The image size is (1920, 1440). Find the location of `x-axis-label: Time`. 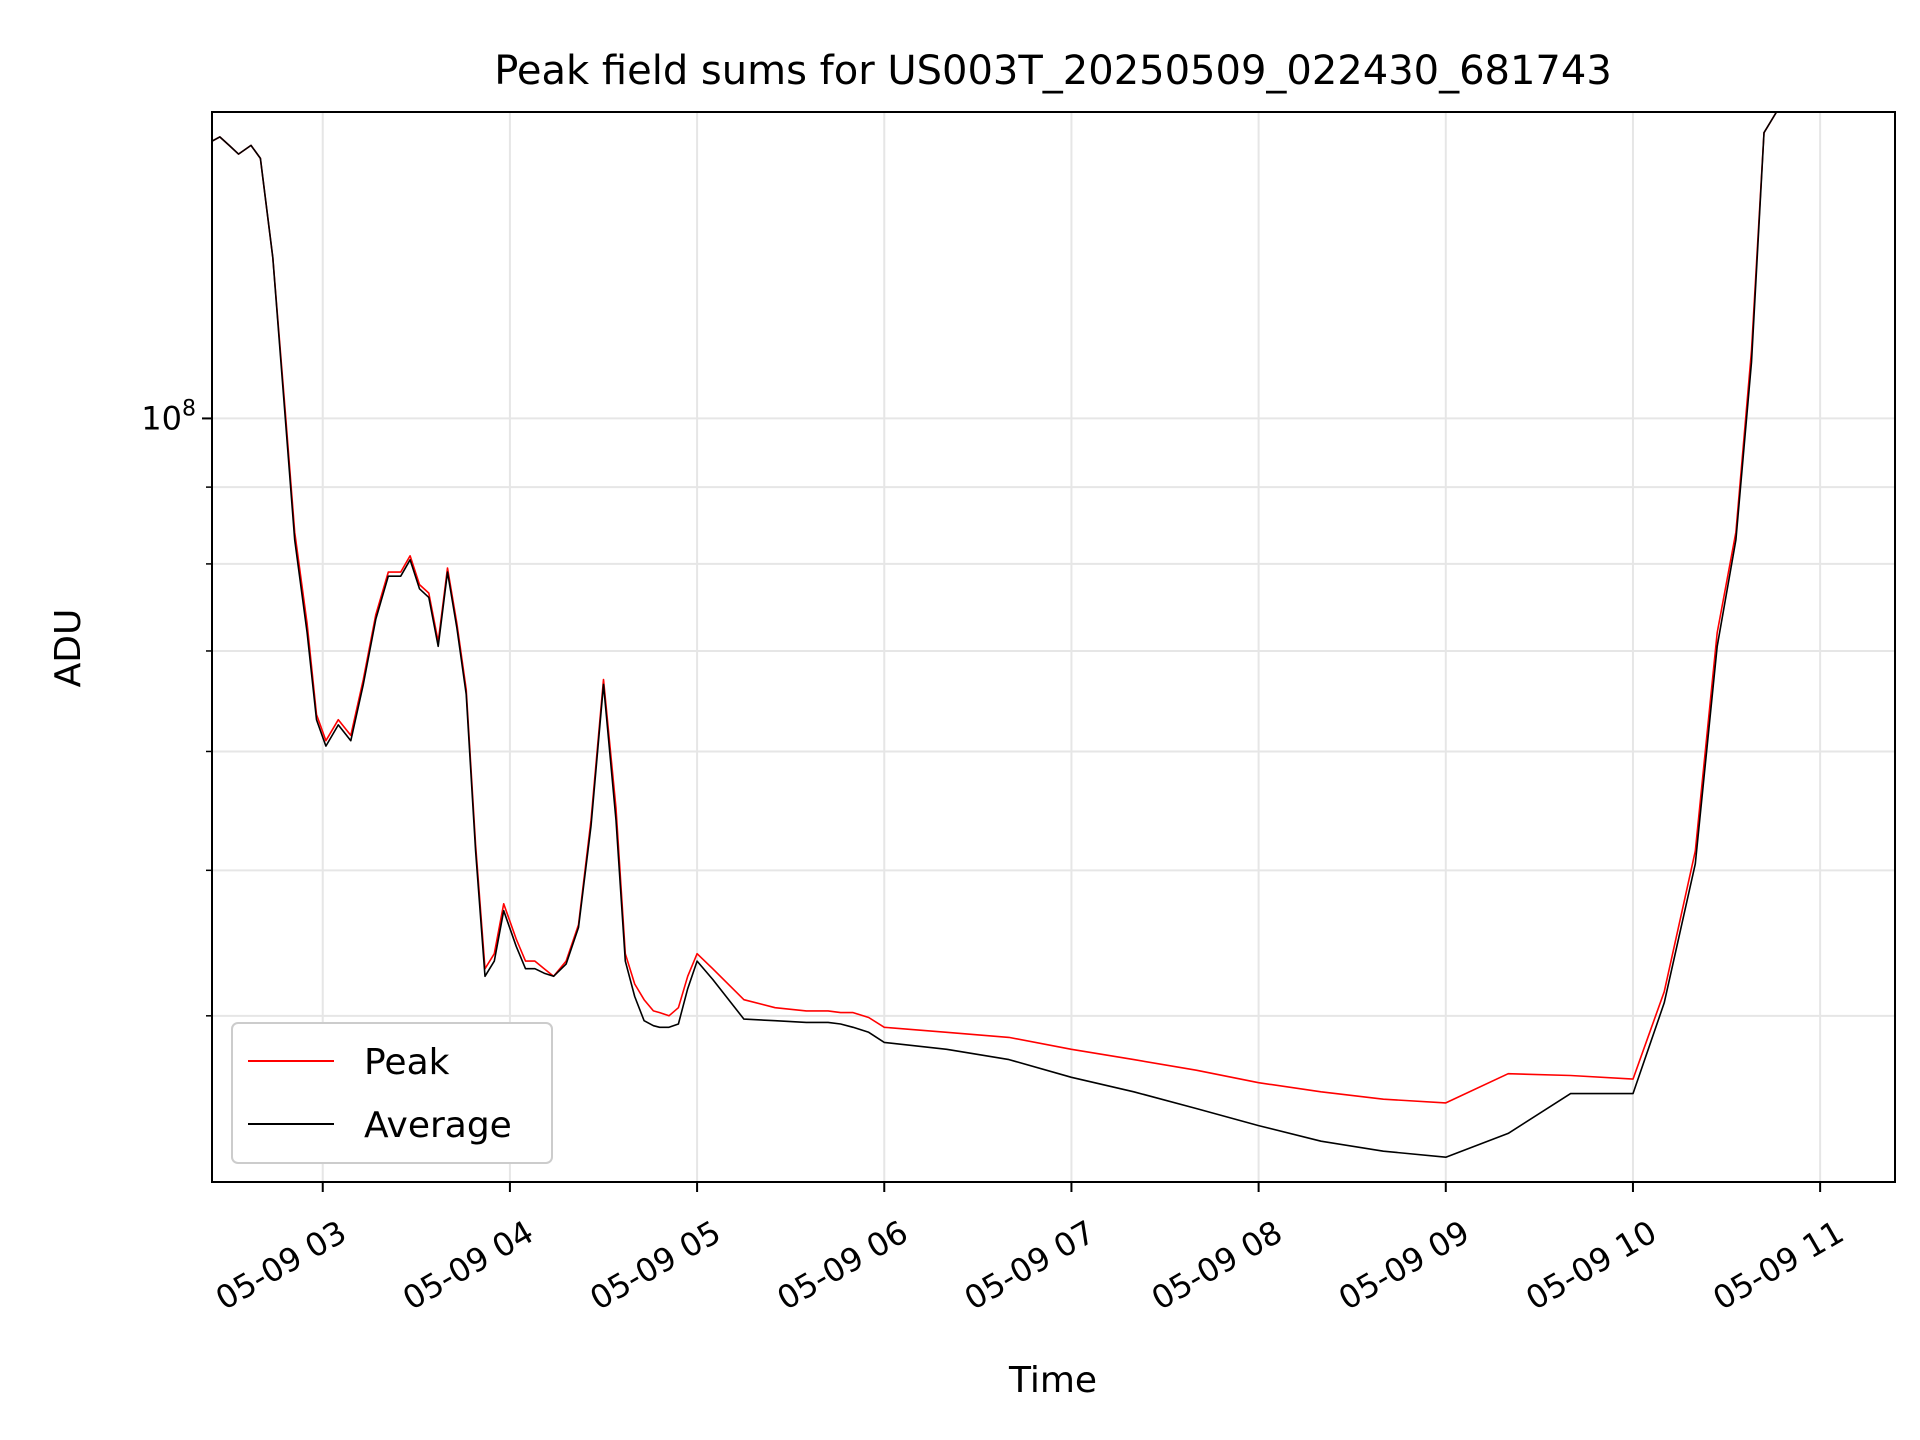

x-axis-label: Time is located at coordinates (1052, 1380).